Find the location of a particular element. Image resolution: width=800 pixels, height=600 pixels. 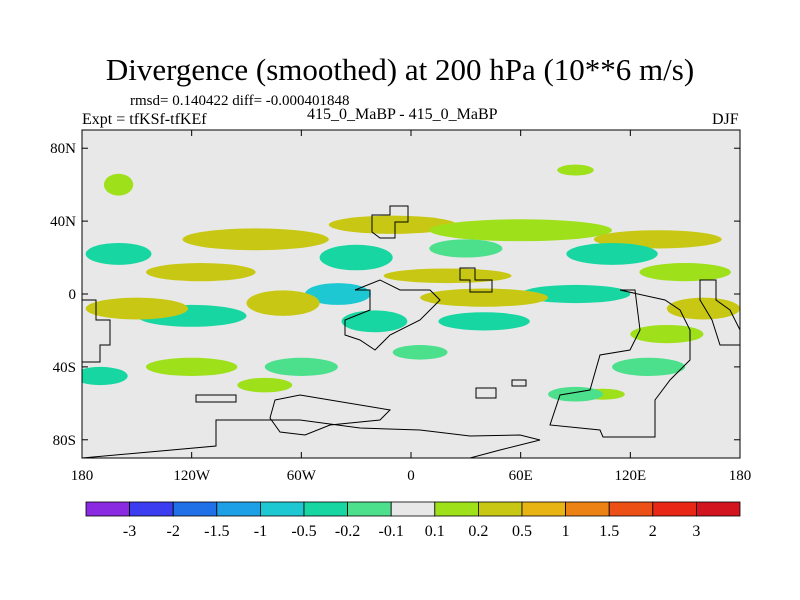

colorbar-label: -3 is located at coordinates (129, 531).